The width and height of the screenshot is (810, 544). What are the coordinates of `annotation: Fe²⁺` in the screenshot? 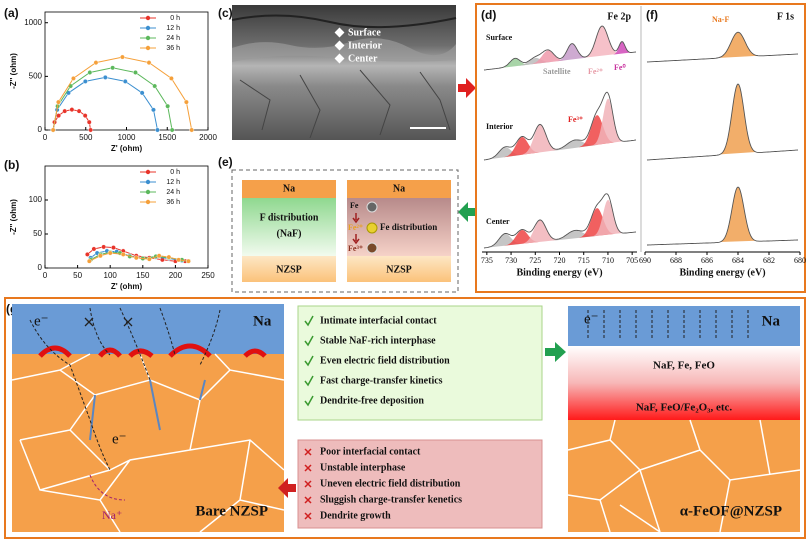 It's located at (595, 71).